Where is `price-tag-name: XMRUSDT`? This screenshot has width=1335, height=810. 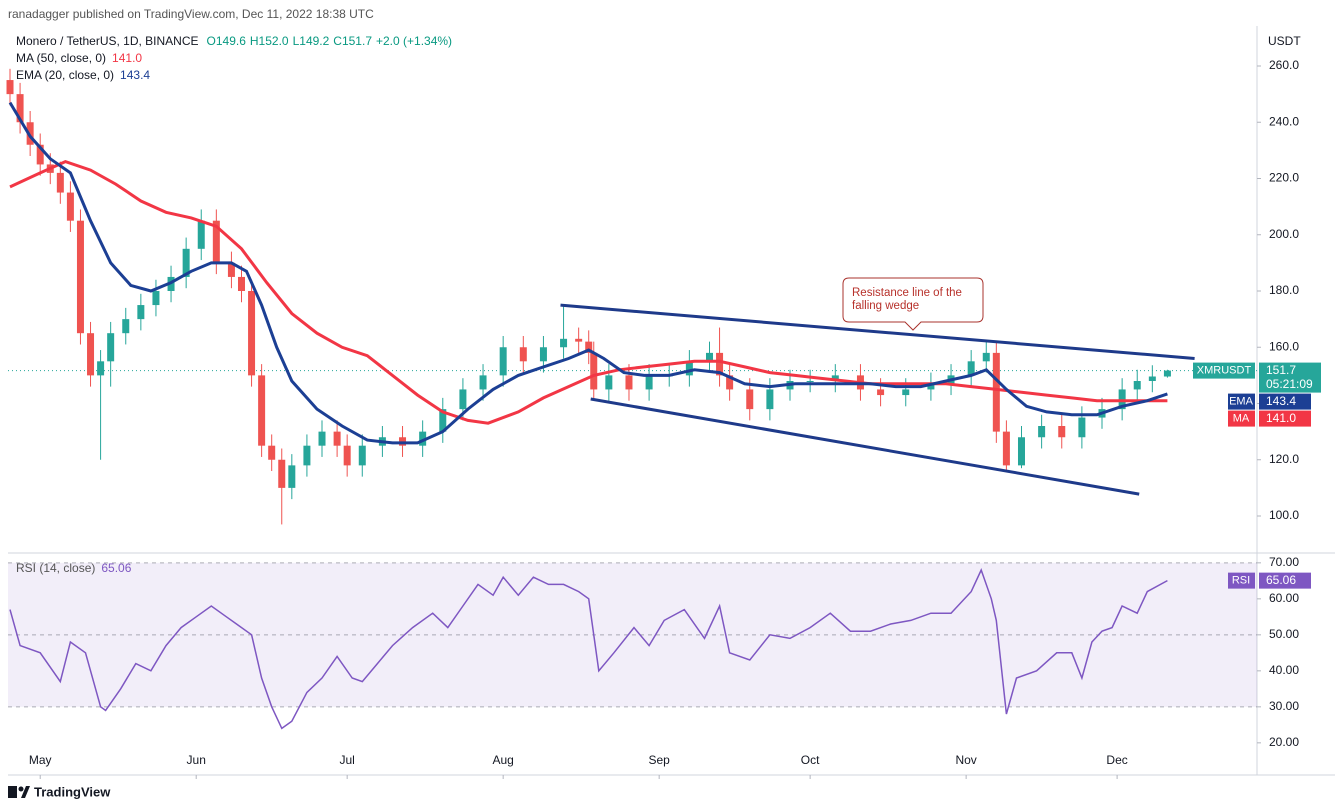
price-tag-name: XMRUSDT is located at coordinates (1224, 371).